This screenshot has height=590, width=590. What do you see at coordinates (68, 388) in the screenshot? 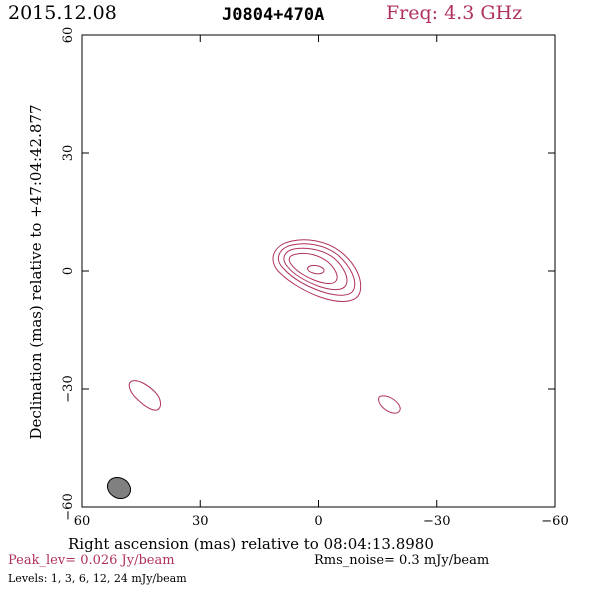
I see `y-tick-label: −30` at bounding box center [68, 388].